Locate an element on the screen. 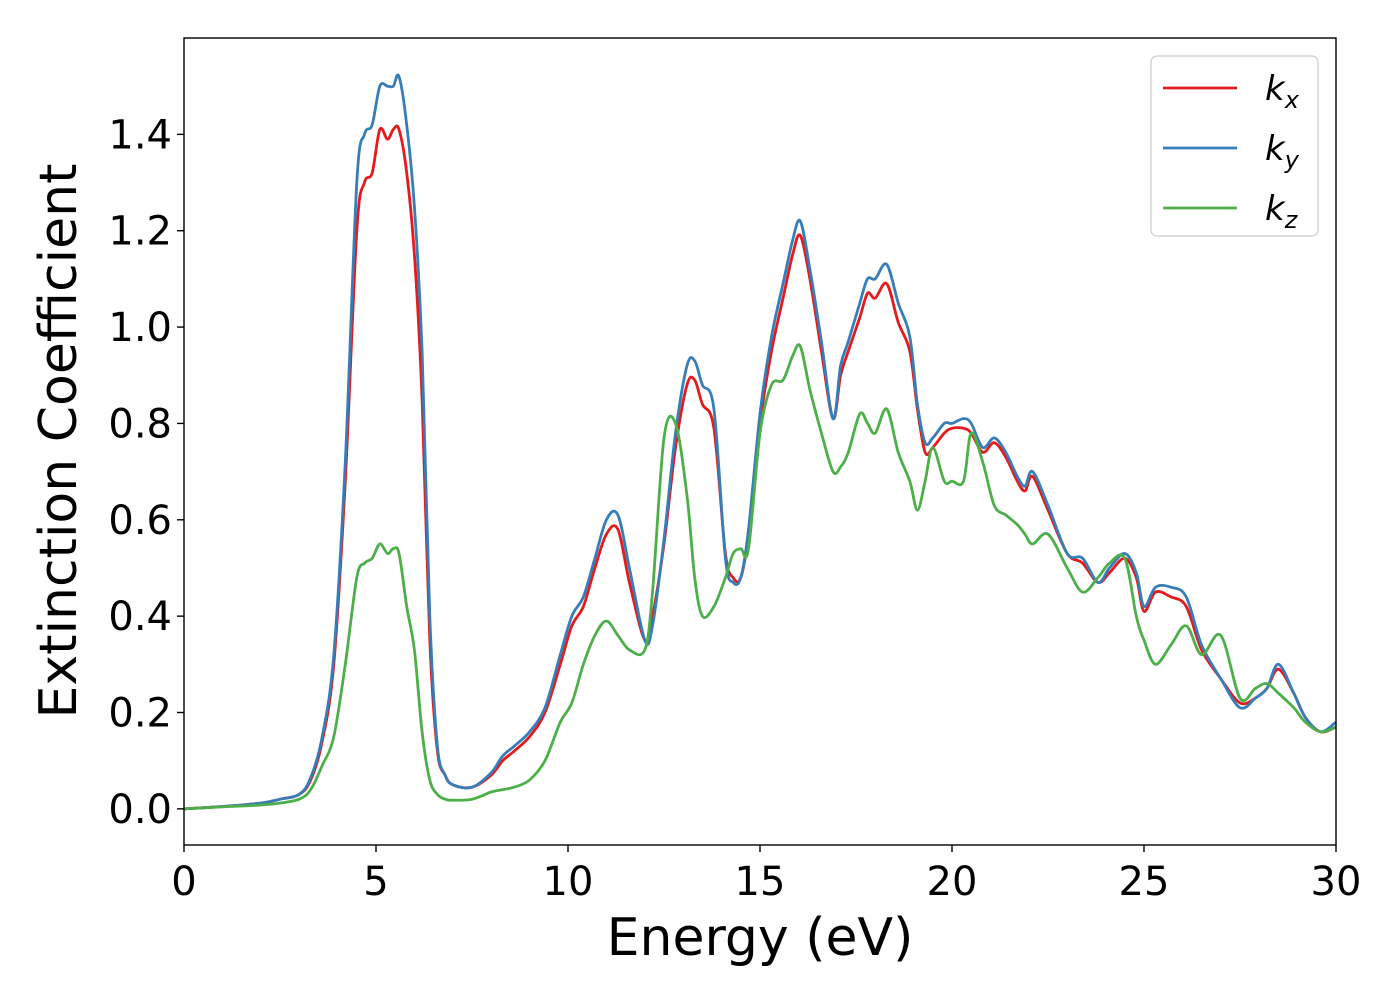 The image size is (1400, 1000). legend-label-k-x: kx is located at coordinates (1282, 91).